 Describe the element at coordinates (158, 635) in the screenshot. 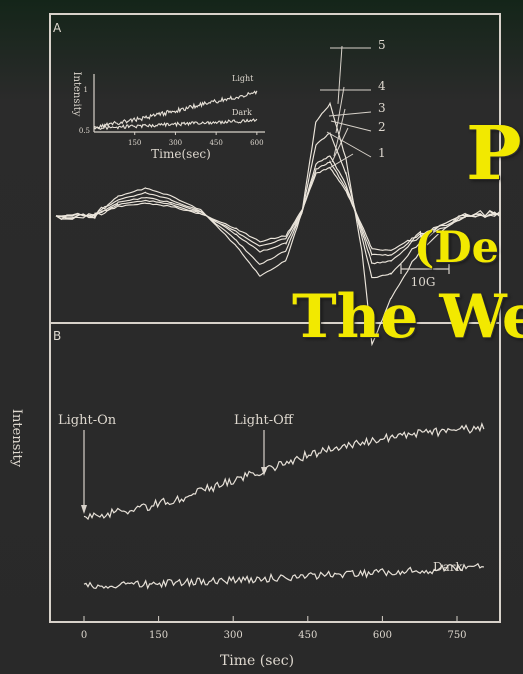

I see `panel-b-tick-label: 150` at that location.